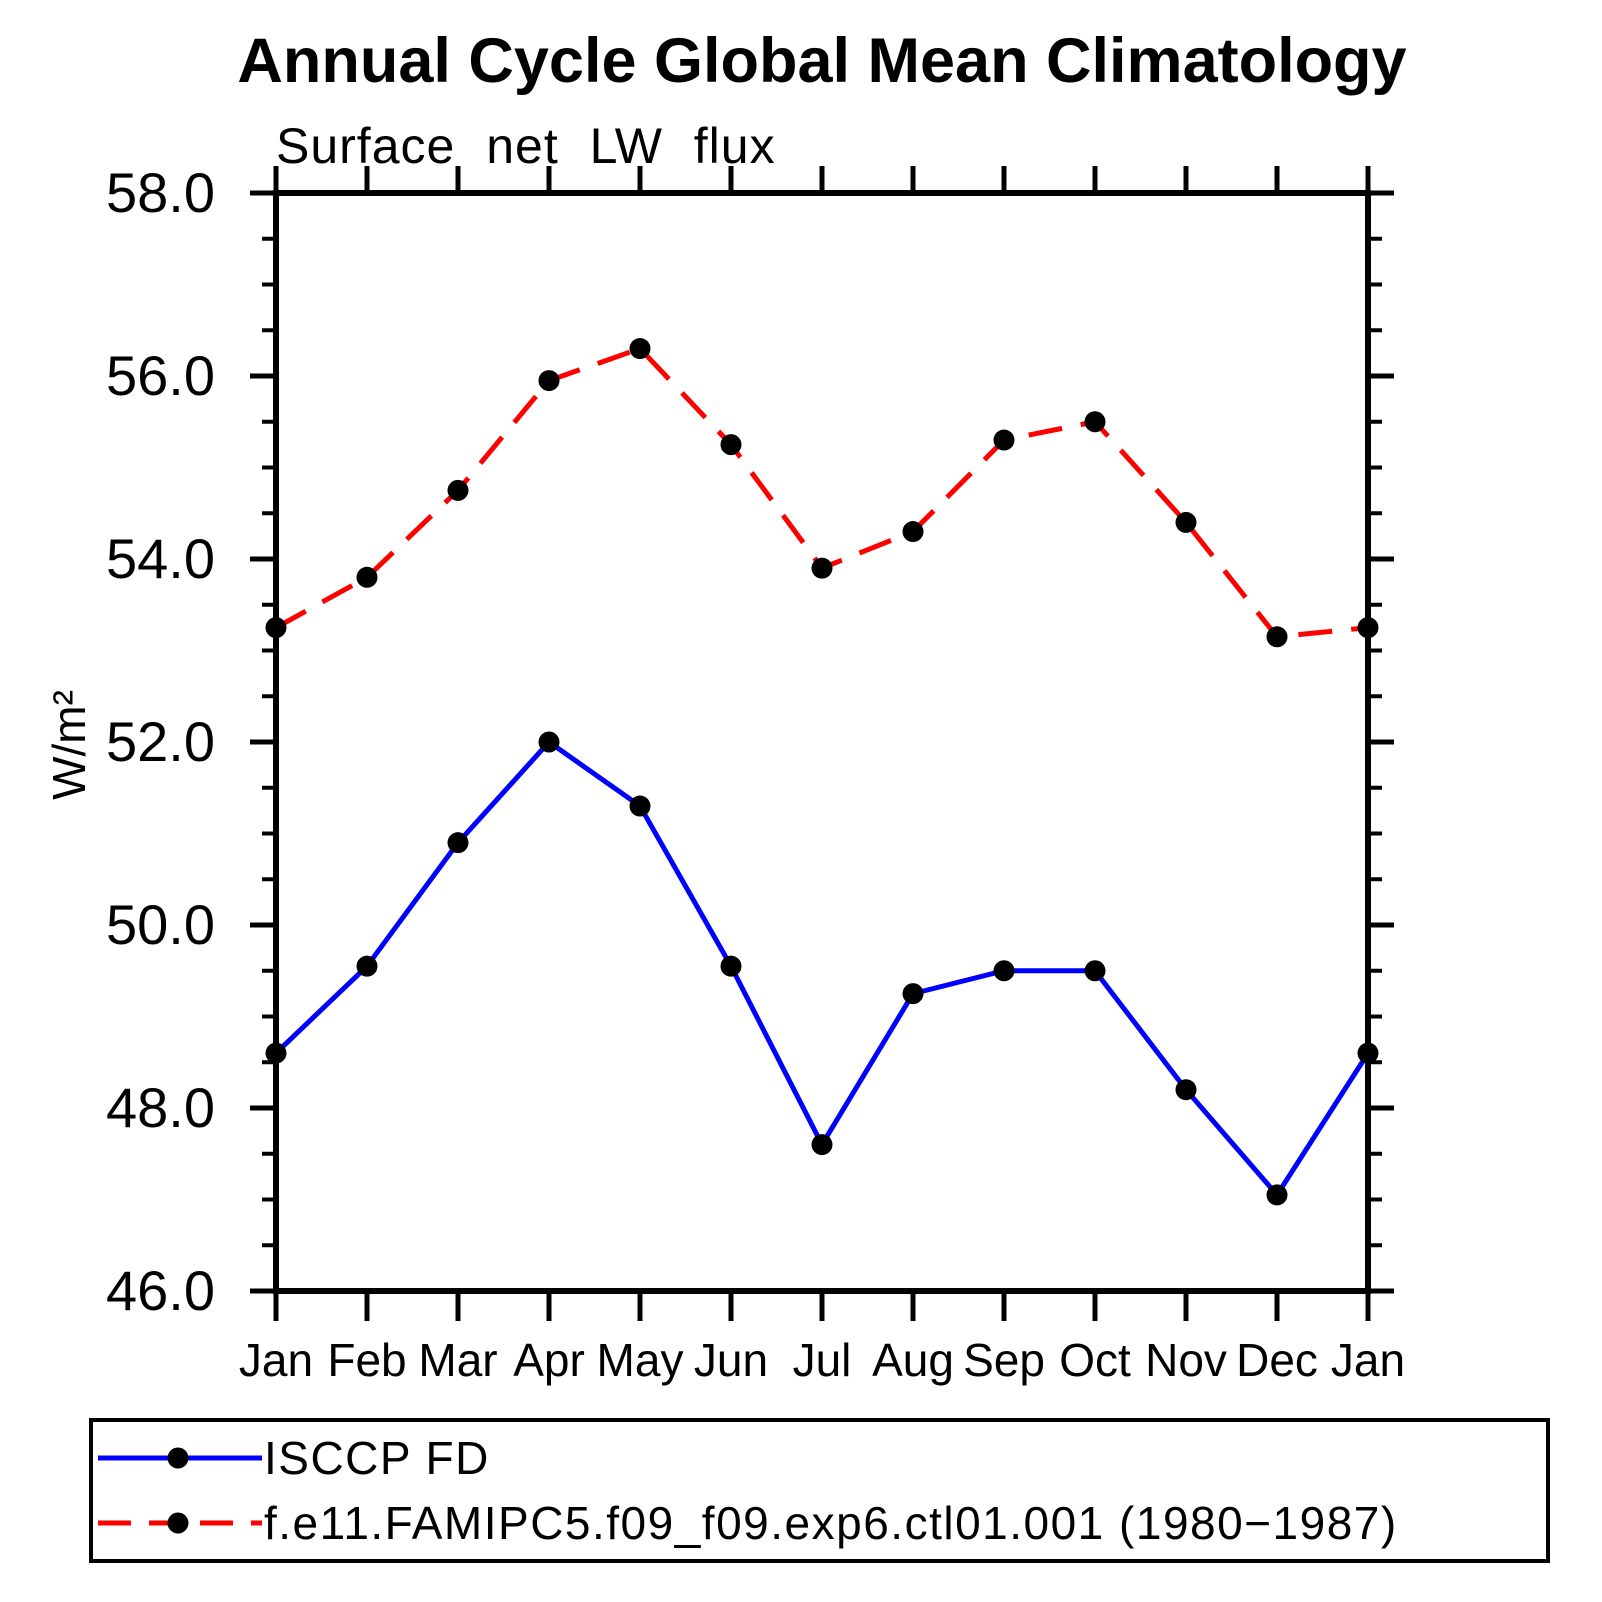  What do you see at coordinates (366, 1360) in the screenshot?
I see `x-tick-label: Feb` at bounding box center [366, 1360].